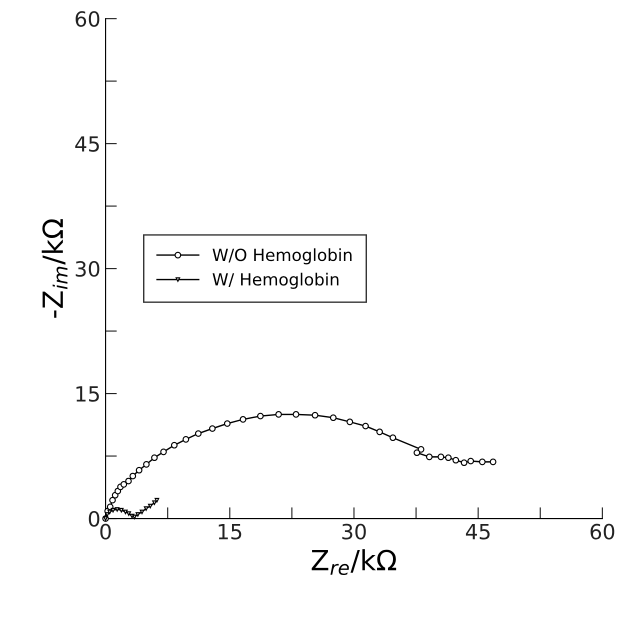 The image size is (621, 621). What do you see at coordinates (602, 532) in the screenshot?
I see `x-tick-label: 60` at bounding box center [602, 532].